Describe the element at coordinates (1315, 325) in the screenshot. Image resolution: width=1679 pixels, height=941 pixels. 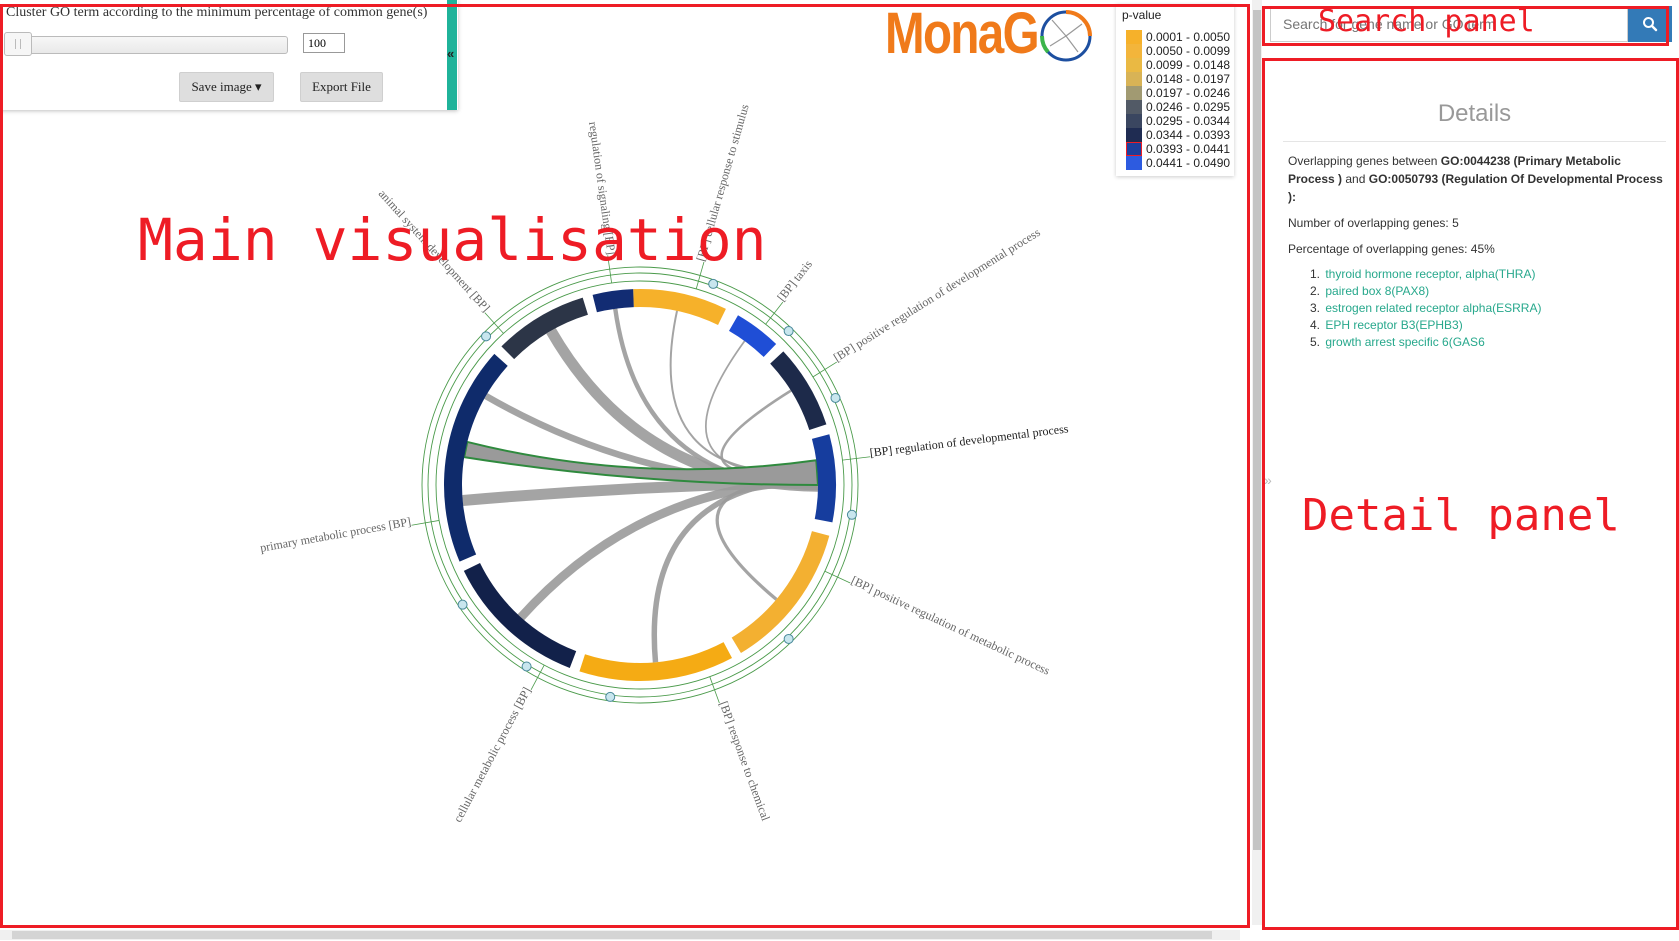
I see `gene-number: 4.` at that location.